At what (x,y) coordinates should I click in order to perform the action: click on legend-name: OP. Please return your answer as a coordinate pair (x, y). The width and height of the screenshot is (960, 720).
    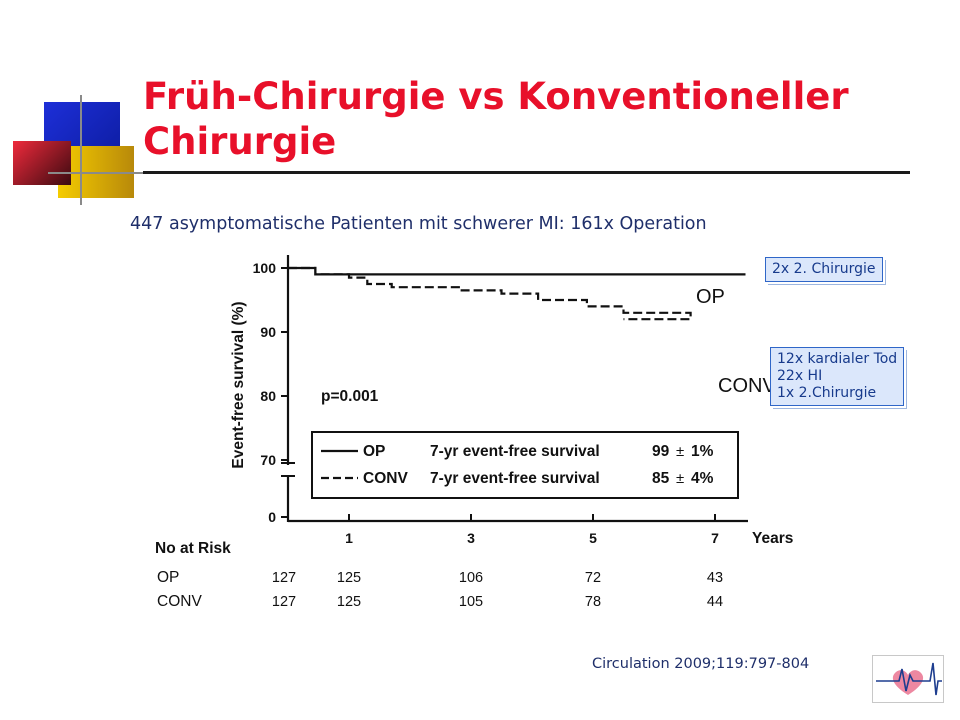
    Looking at the image, I should click on (374, 451).